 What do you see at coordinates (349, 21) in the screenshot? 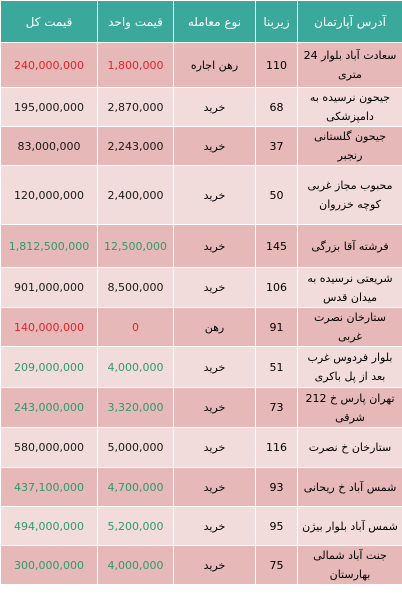
I see `header-cell: آدرس آپارتمان` at bounding box center [349, 21].